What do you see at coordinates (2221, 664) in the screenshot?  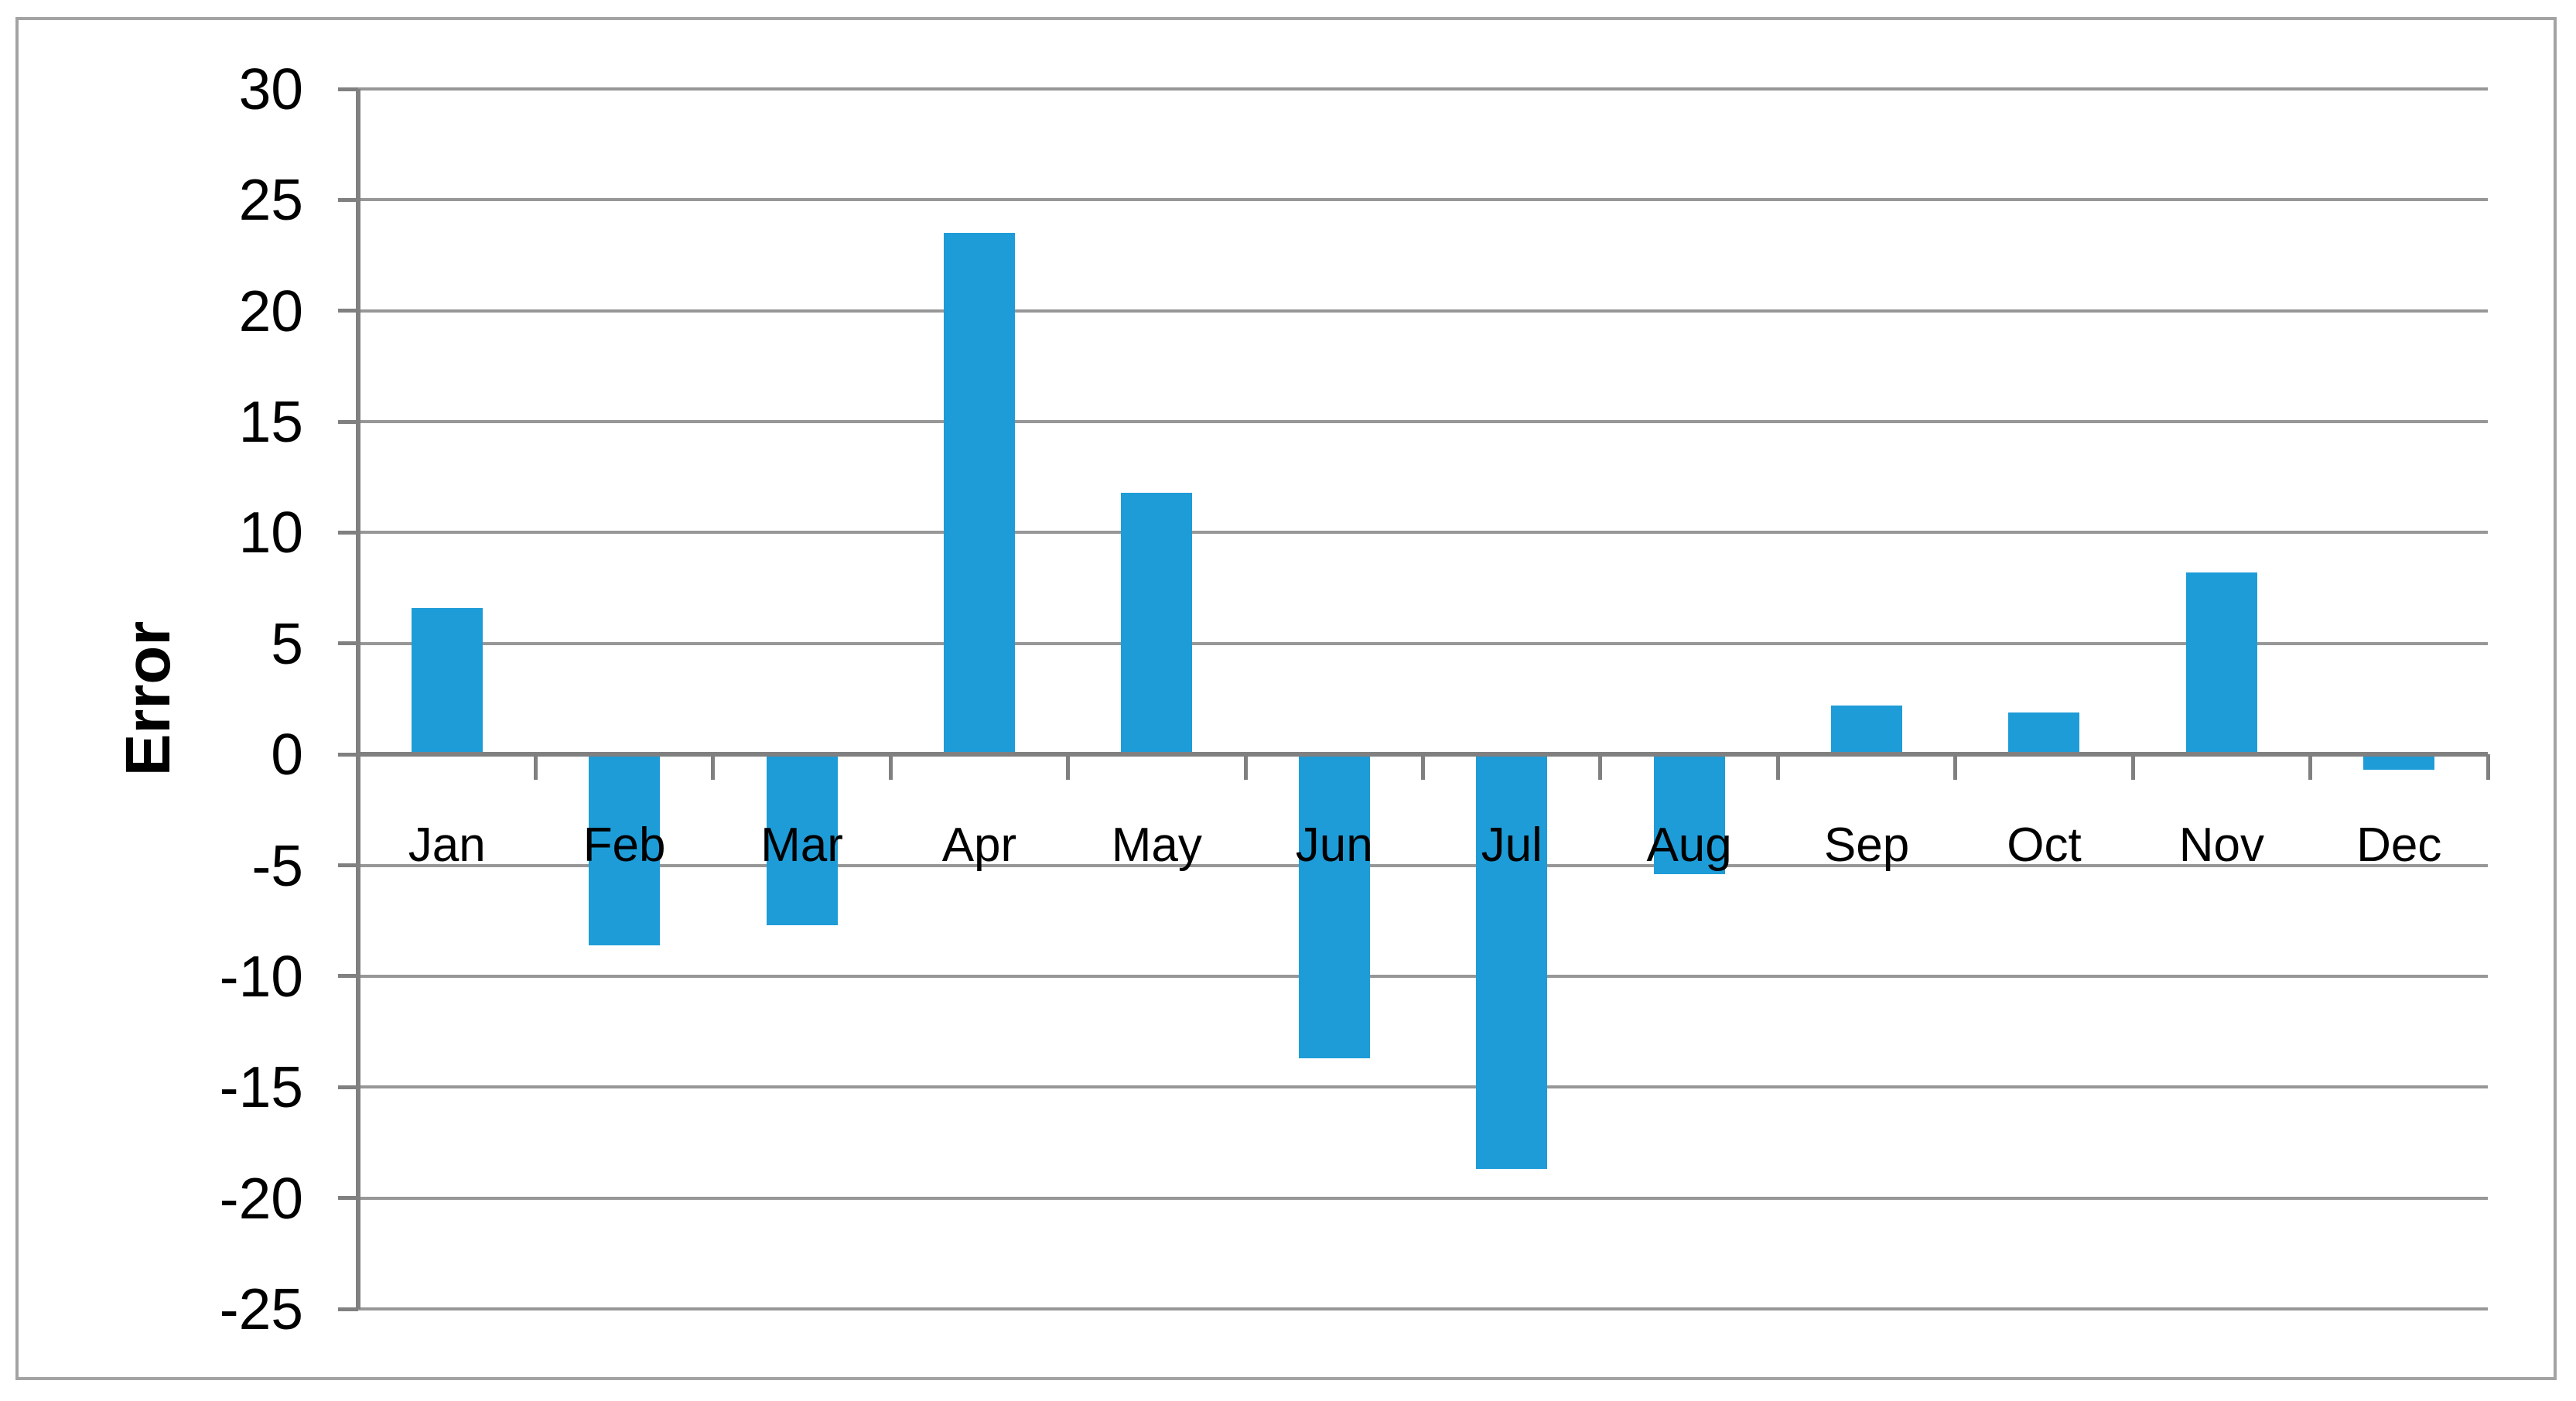 I see `bar-nov` at bounding box center [2221, 664].